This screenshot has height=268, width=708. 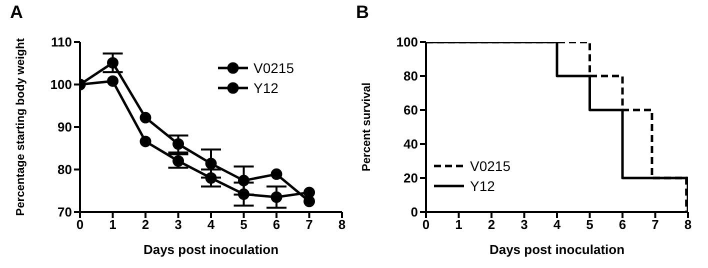 What do you see at coordinates (61, 42) in the screenshot?
I see `y-tick-label: 110` at bounding box center [61, 42].